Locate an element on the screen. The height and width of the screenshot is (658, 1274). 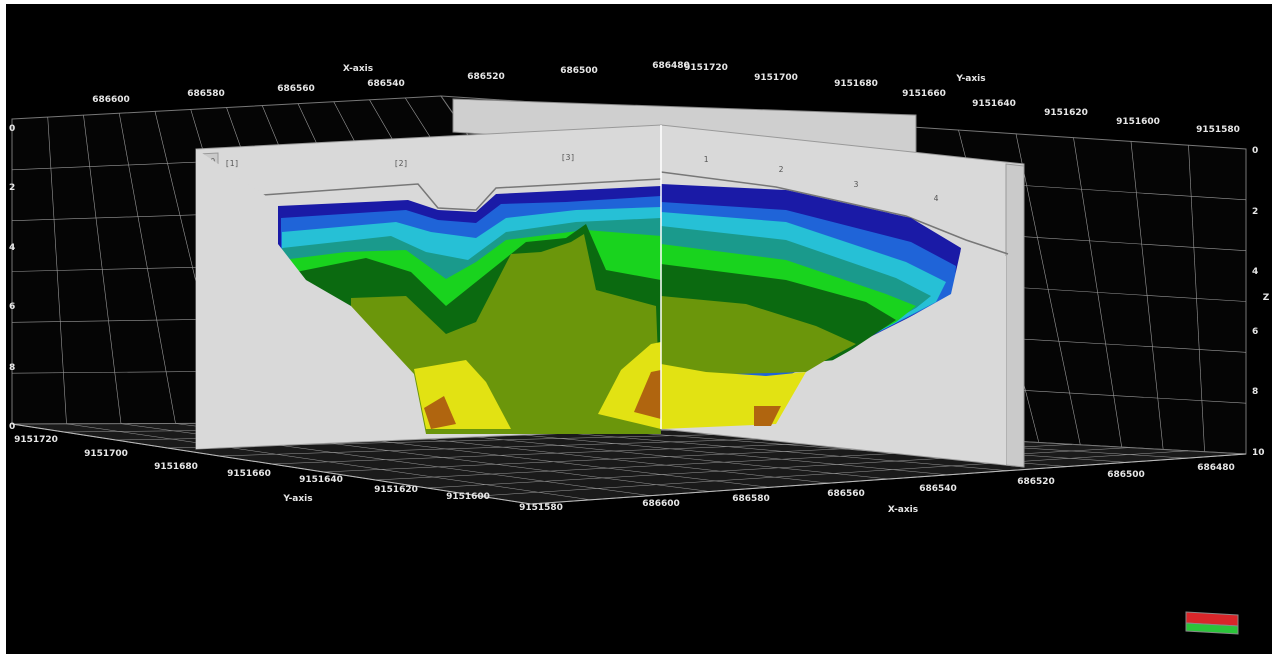
bottom-y-tick-label: 9151660 is located at coordinates (249, 474).